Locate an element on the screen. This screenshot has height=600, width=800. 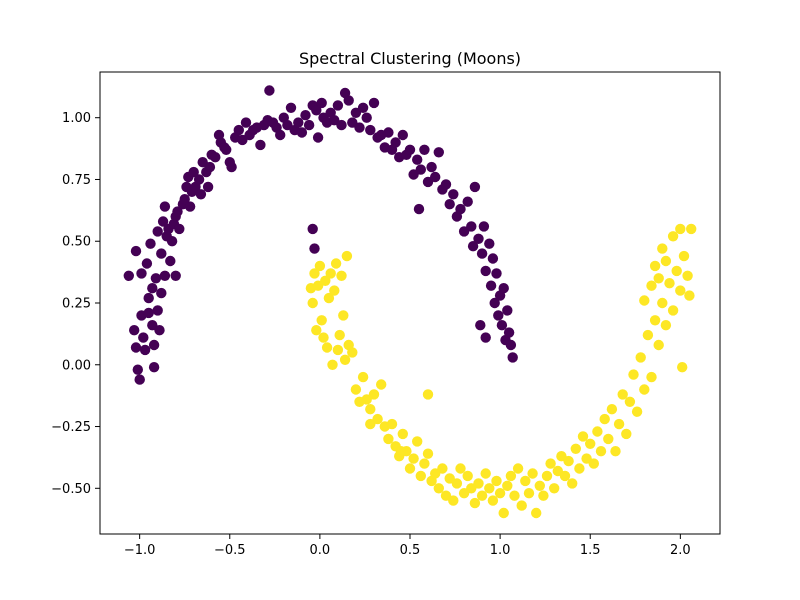
x-tick-label: 0.5 is located at coordinates (410, 550).